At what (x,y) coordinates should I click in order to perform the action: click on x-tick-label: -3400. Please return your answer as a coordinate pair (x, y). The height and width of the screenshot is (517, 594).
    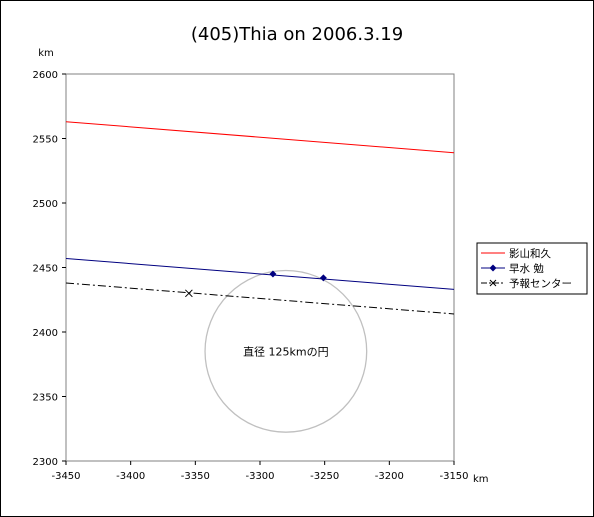
    Looking at the image, I should click on (130, 476).